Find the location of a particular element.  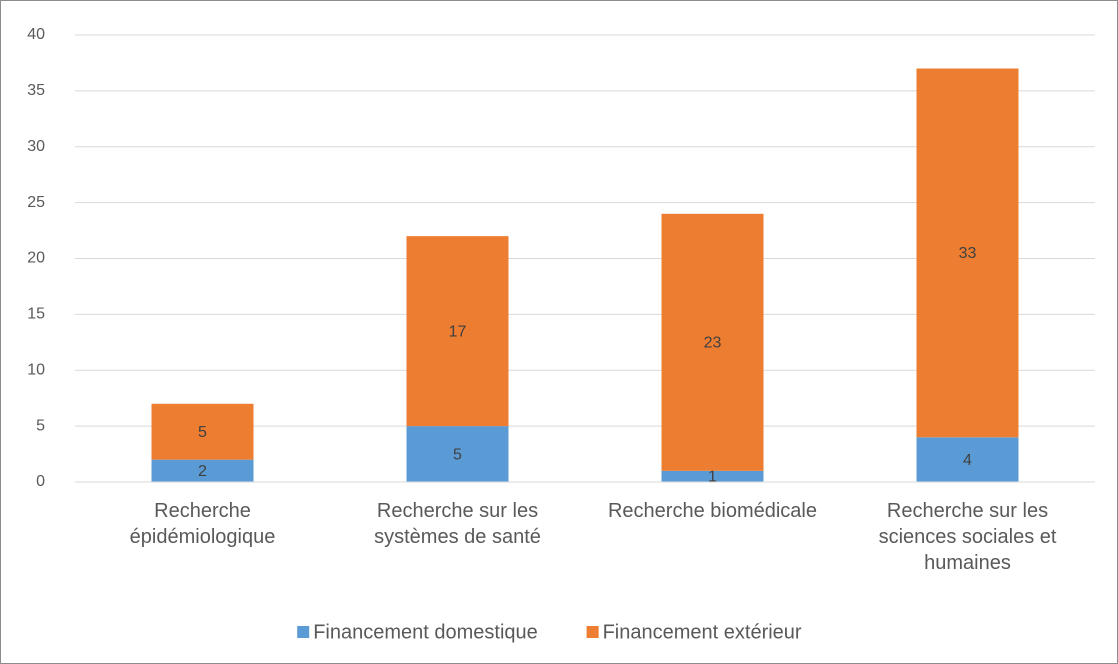

y-tick-label: 35 is located at coordinates (36, 90).